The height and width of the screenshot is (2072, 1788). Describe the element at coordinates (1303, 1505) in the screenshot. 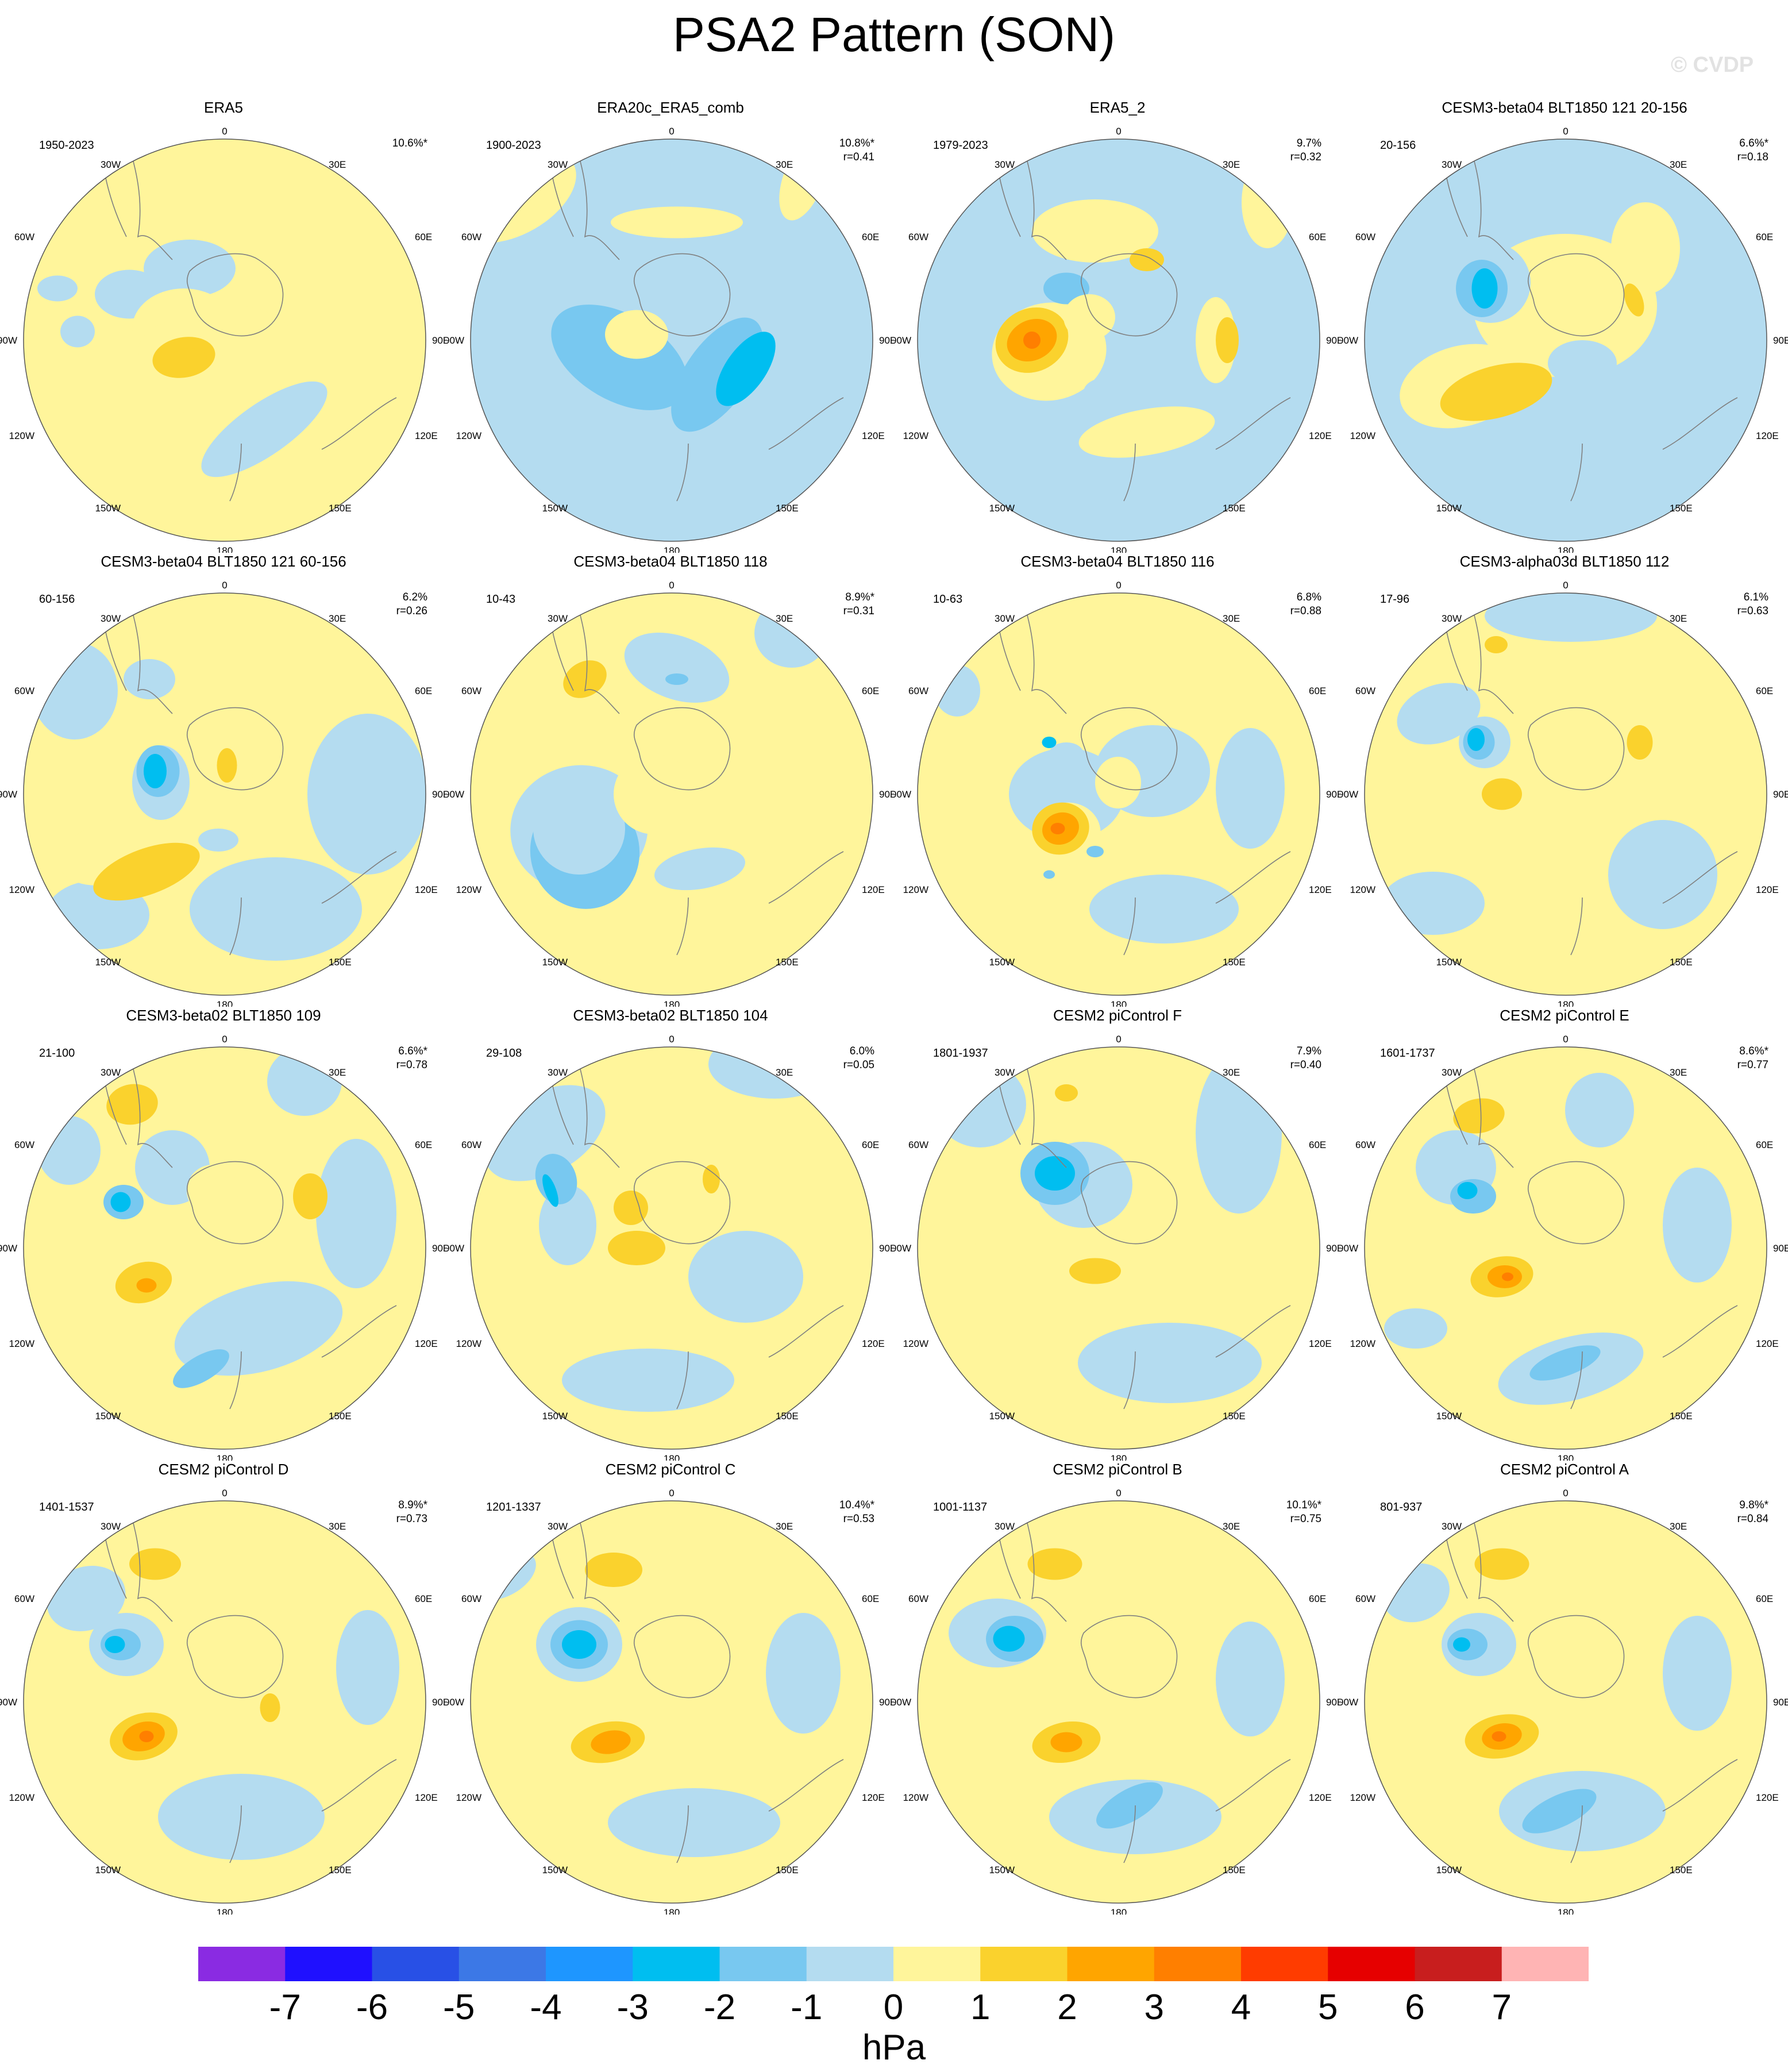

I see `panel-variance-pct: 10.1%*` at that location.